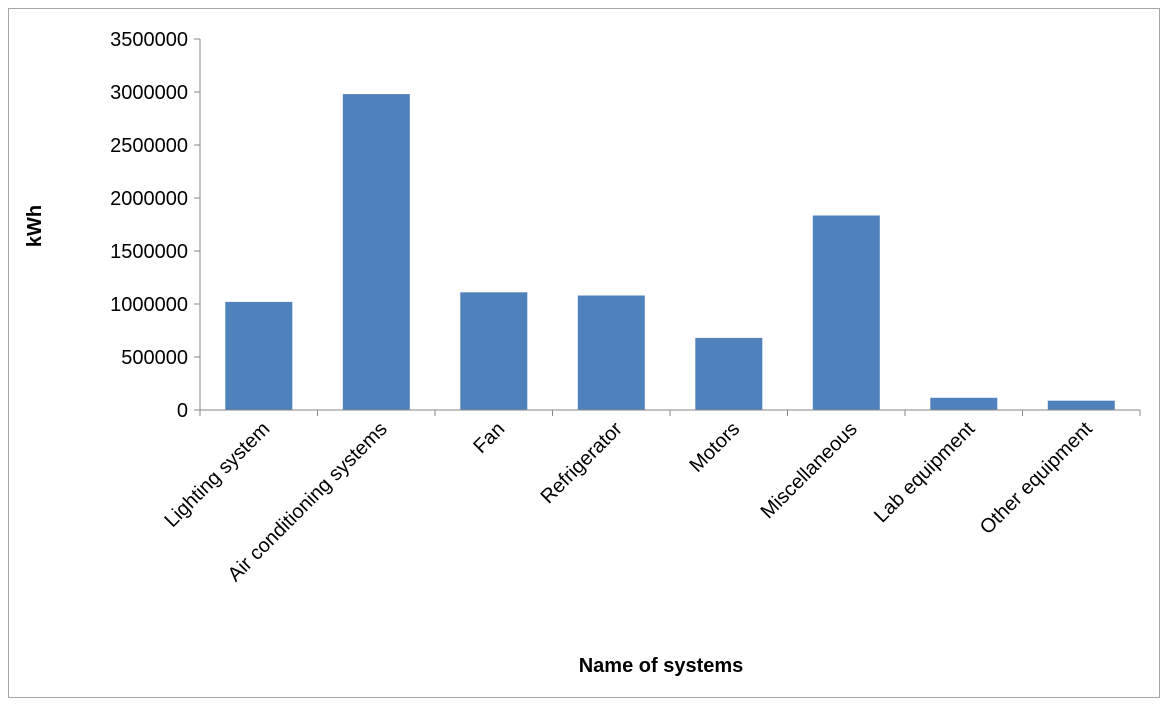  What do you see at coordinates (1081, 405) in the screenshot?
I see `bar-other-equipment` at bounding box center [1081, 405].